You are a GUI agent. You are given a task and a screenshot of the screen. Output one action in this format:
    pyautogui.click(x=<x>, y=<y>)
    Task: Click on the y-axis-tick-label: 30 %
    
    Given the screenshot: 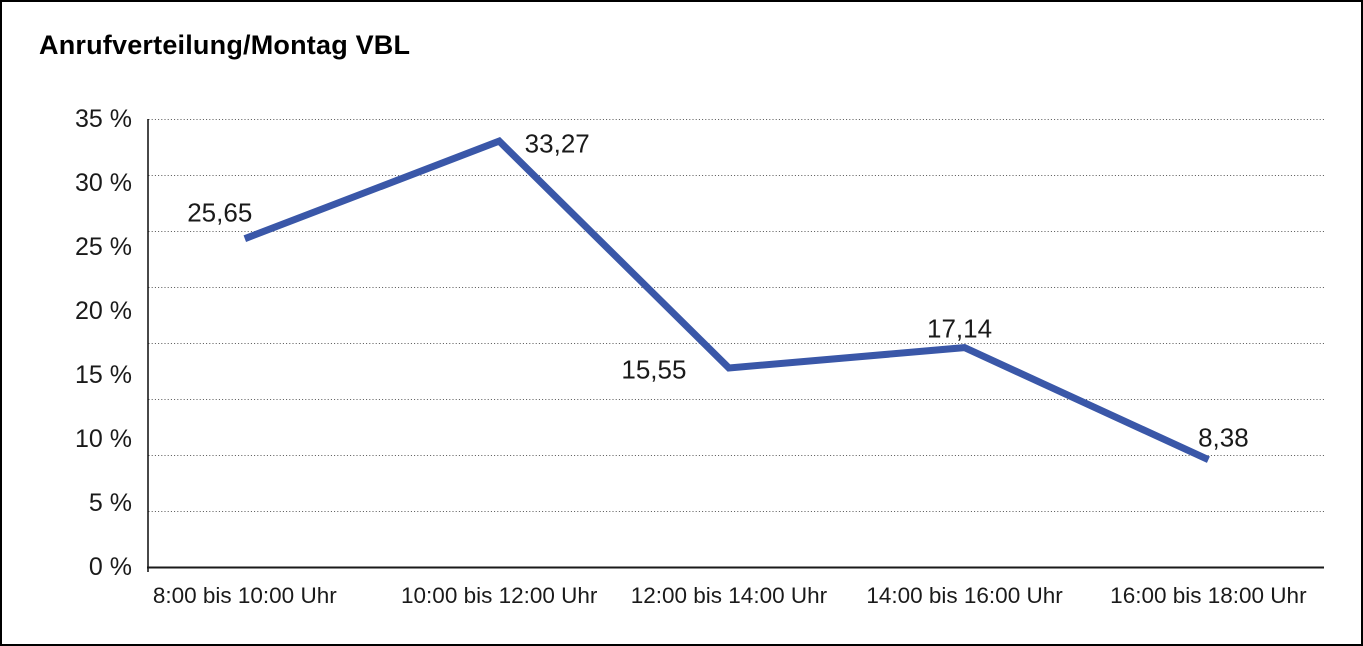 What is the action you would take?
    pyautogui.click(x=103, y=183)
    